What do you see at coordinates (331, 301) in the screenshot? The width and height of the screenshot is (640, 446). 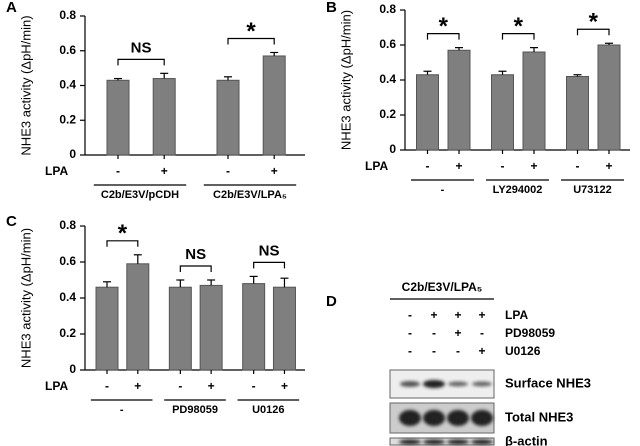 I see `panel-label: D` at bounding box center [331, 301].